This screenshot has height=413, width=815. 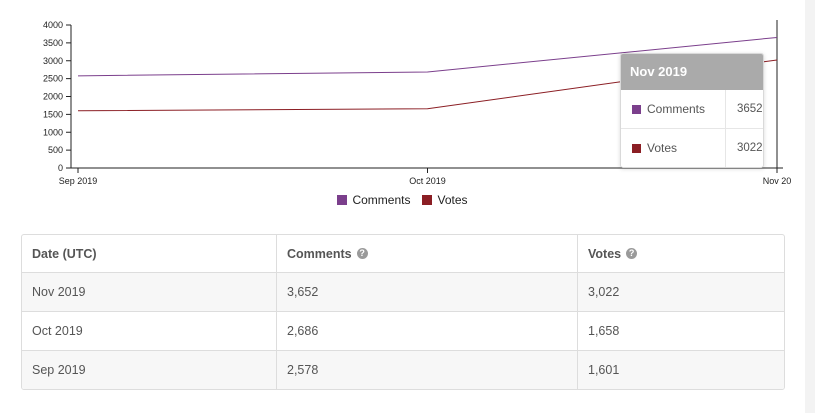 I want to click on tooltip-name-cell: Comments, so click(x=673, y=109).